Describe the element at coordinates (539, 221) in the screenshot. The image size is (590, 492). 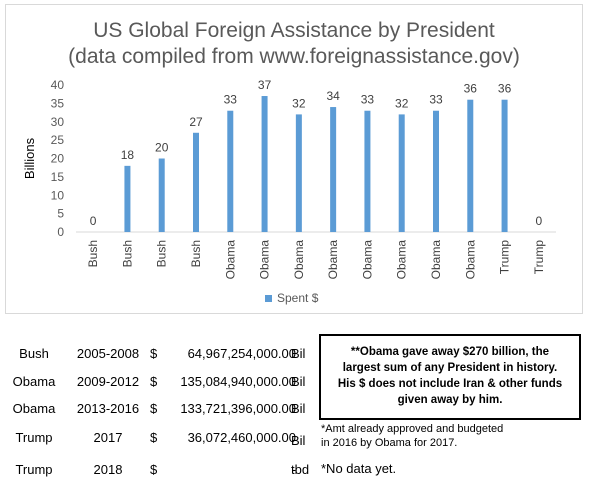
I see `data-label-13: 0` at that location.